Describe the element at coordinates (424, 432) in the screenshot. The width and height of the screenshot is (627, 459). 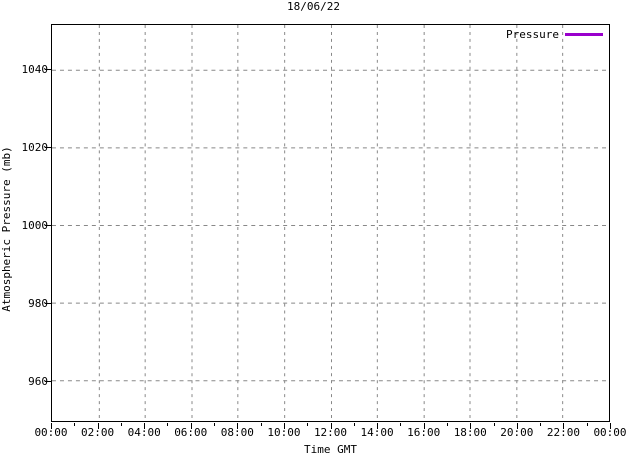
I see `x-tick-label-8: 16:00` at that location.